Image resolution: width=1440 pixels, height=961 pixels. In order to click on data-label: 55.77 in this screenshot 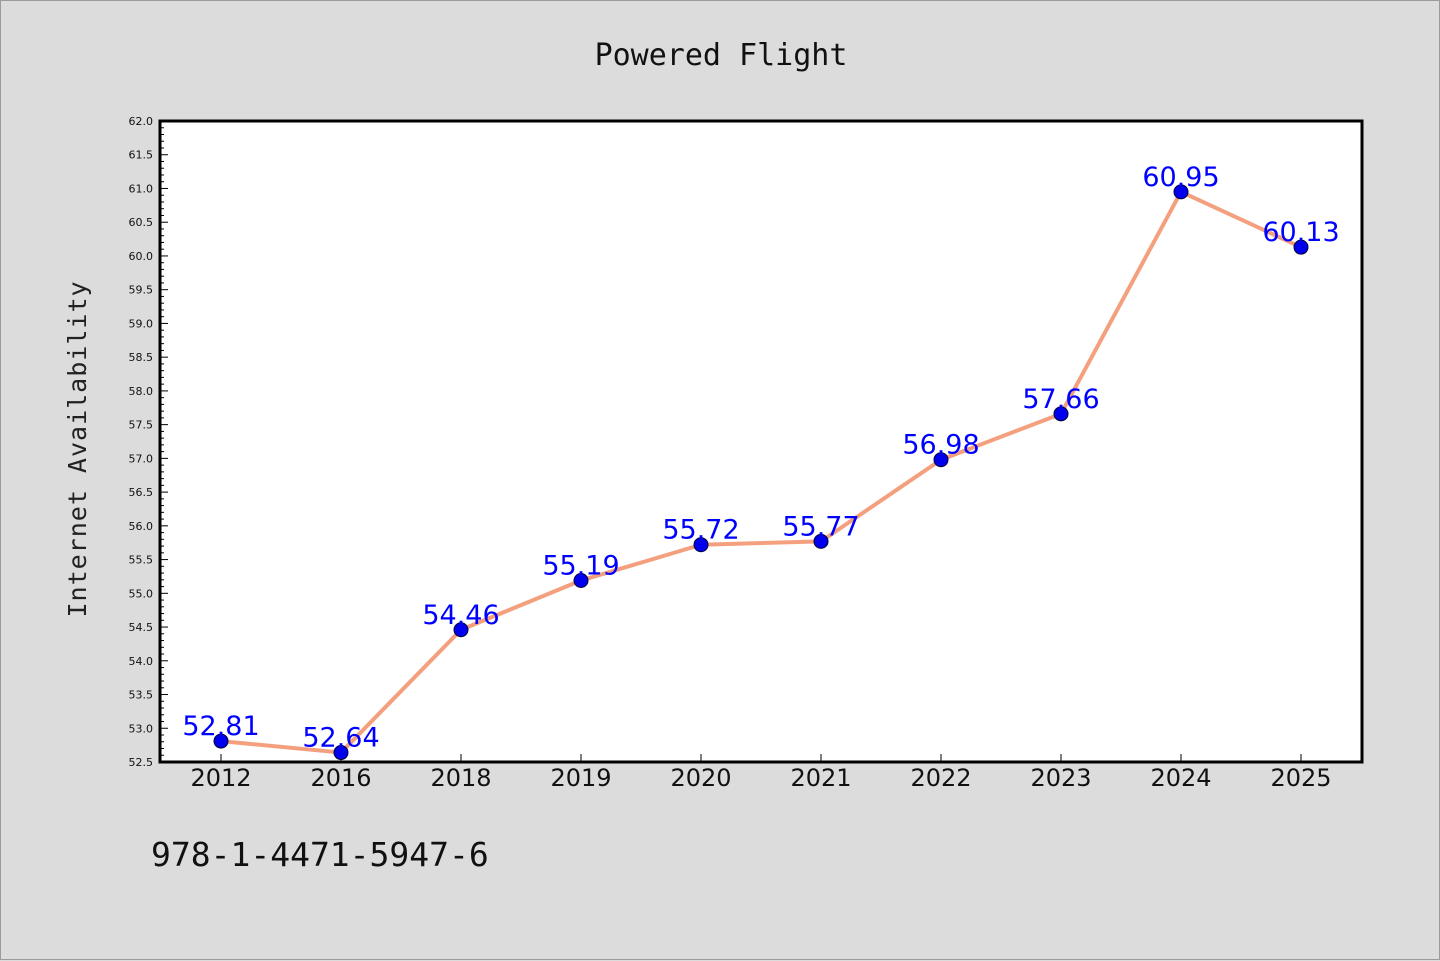, I will do `click(820, 526)`.